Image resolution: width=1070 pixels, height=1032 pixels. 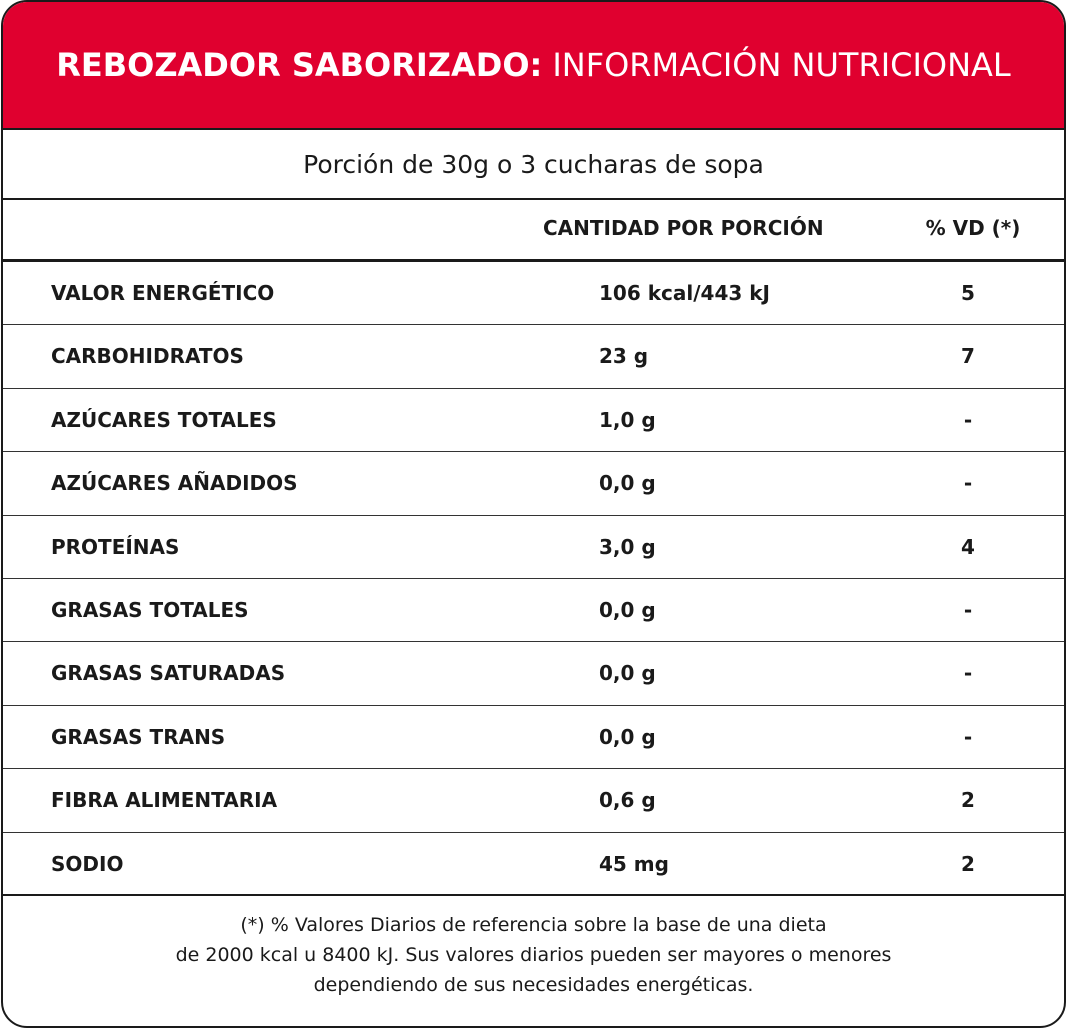 I want to click on nutrient-name: FIBRA ALIMENTARIA, so click(x=164, y=800).